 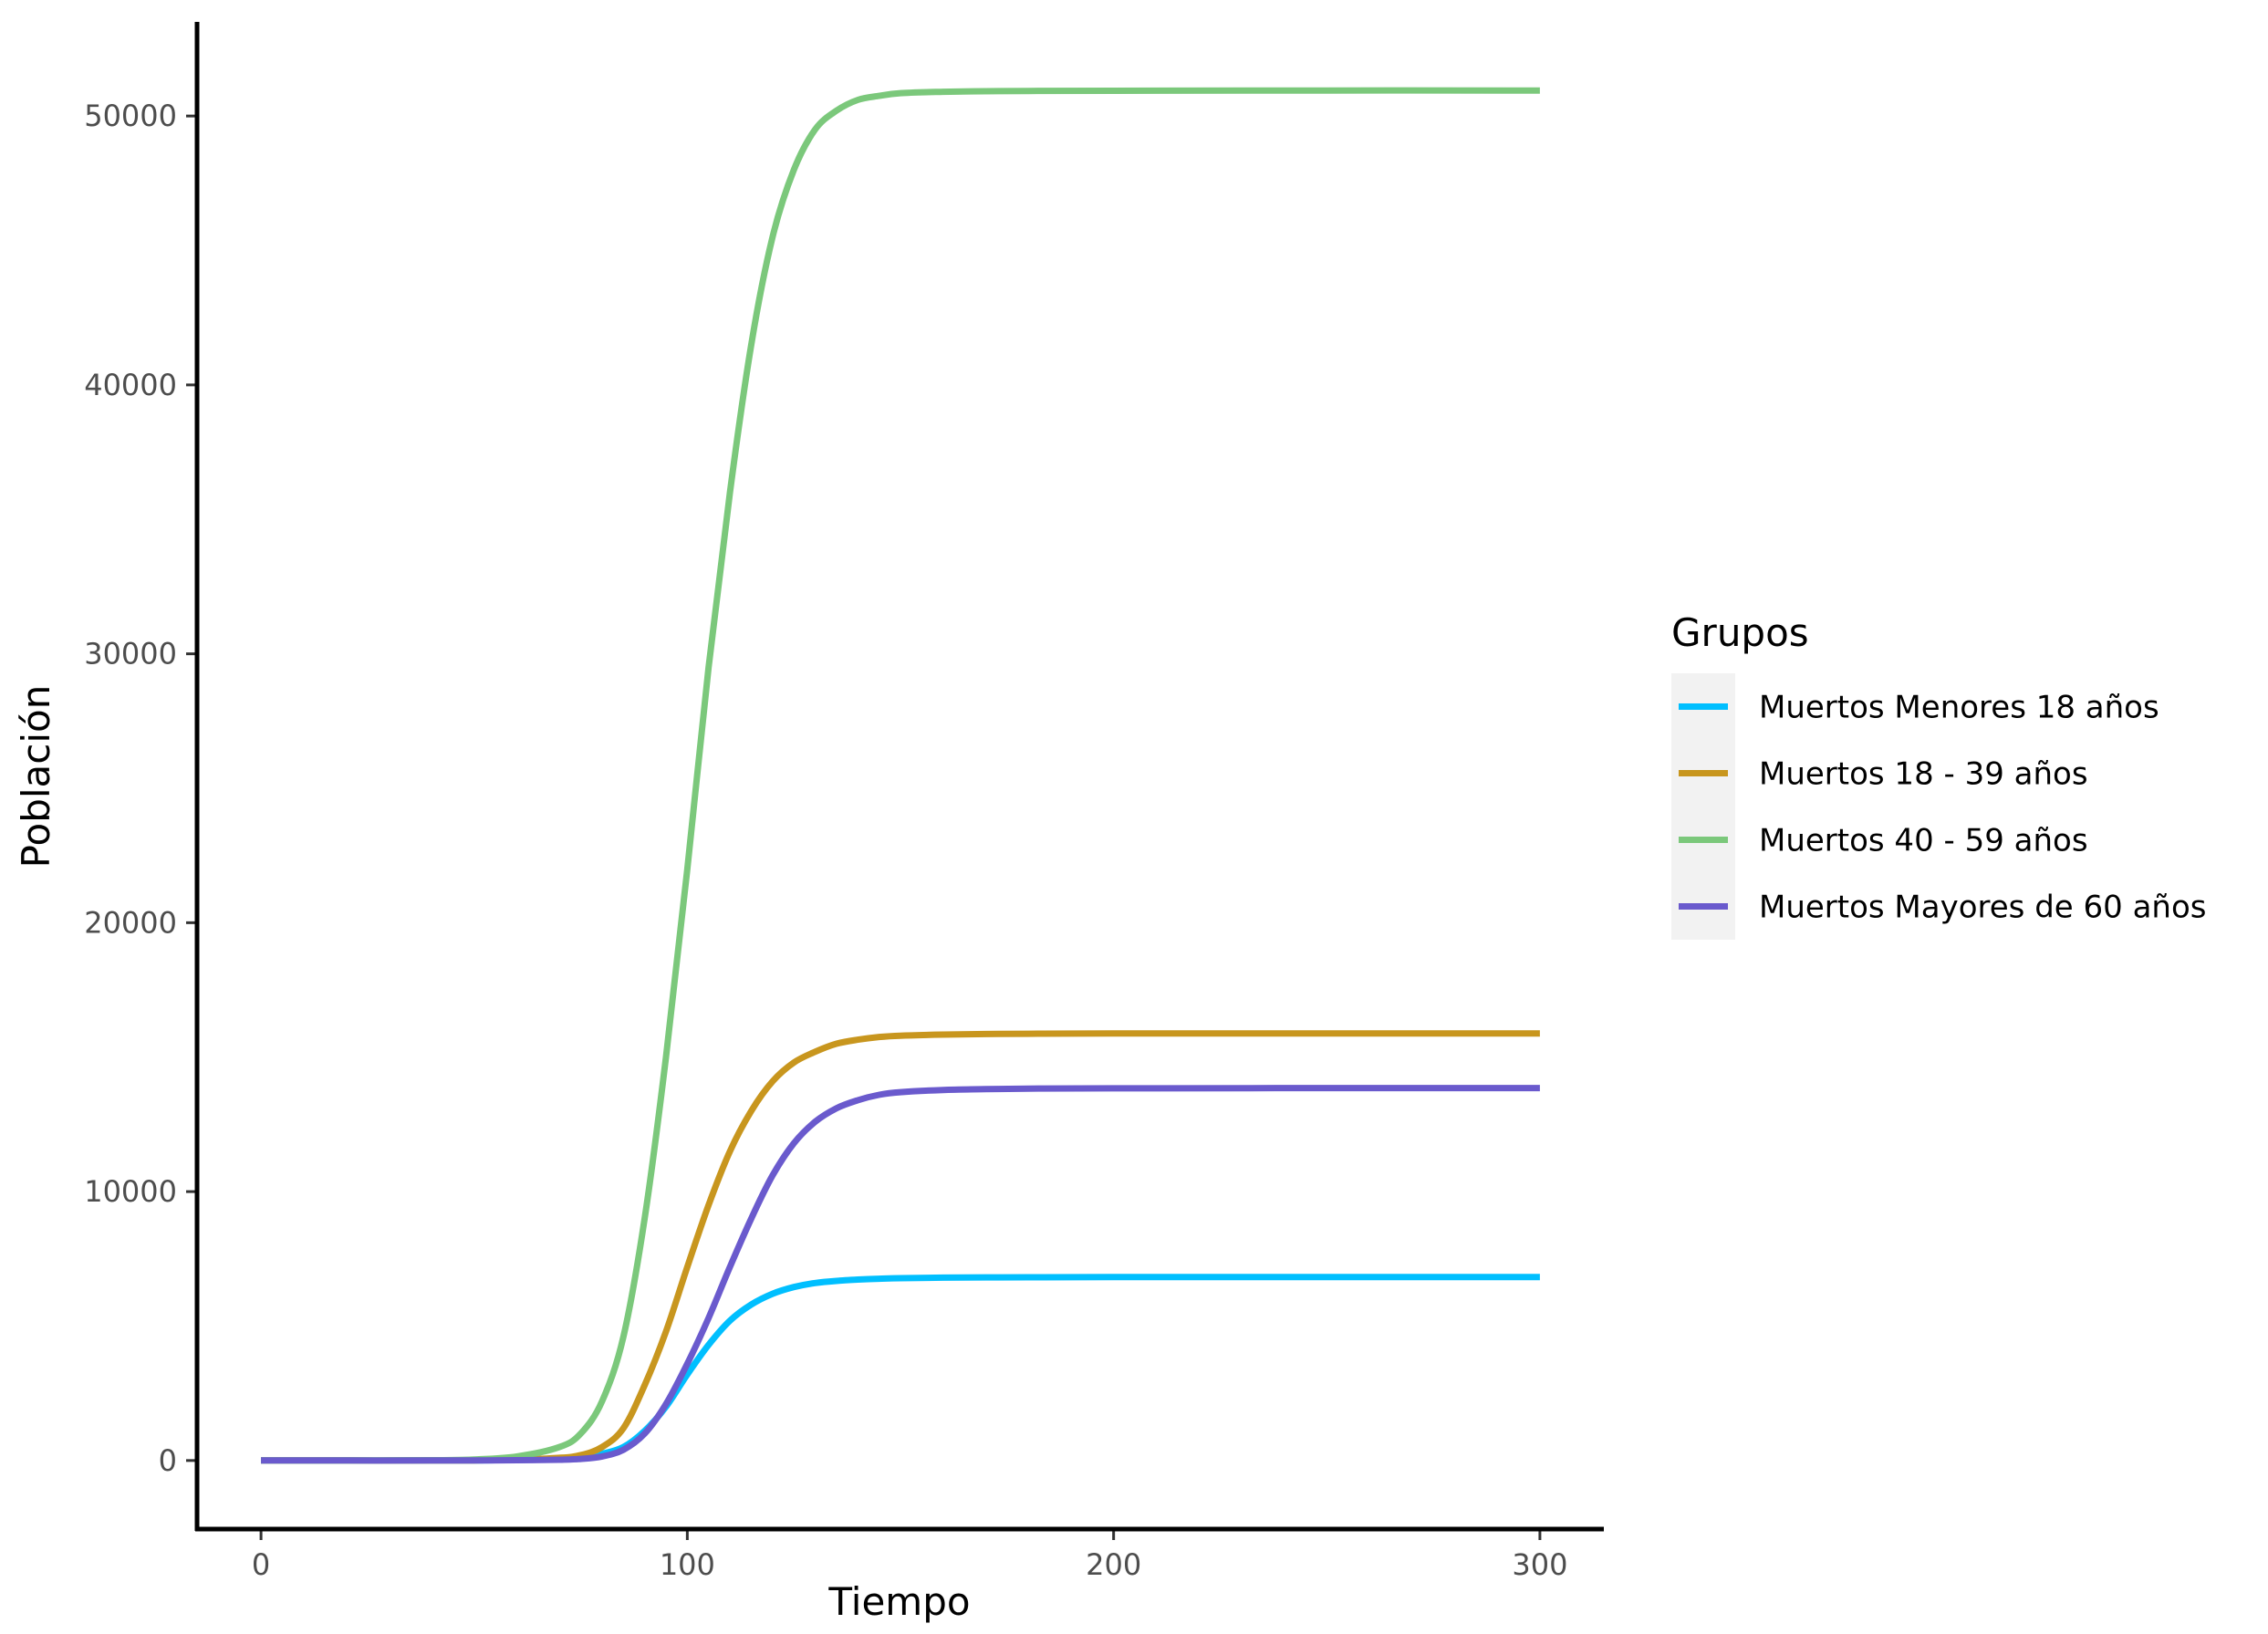 What do you see at coordinates (168, 1460) in the screenshot?
I see `y-tick-label: 0` at bounding box center [168, 1460].